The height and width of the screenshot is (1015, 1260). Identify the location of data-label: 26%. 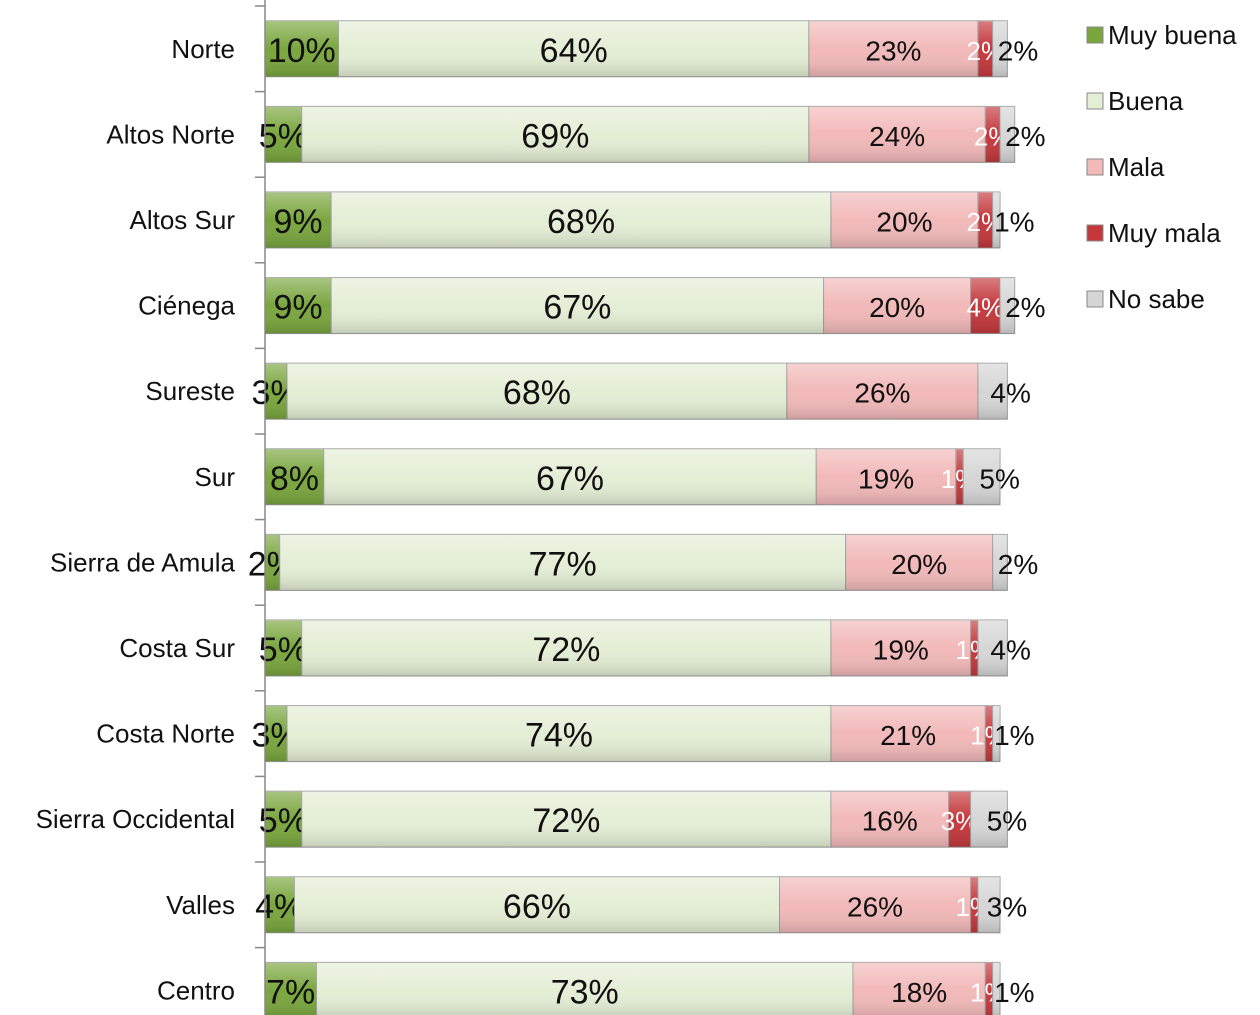
(875, 906).